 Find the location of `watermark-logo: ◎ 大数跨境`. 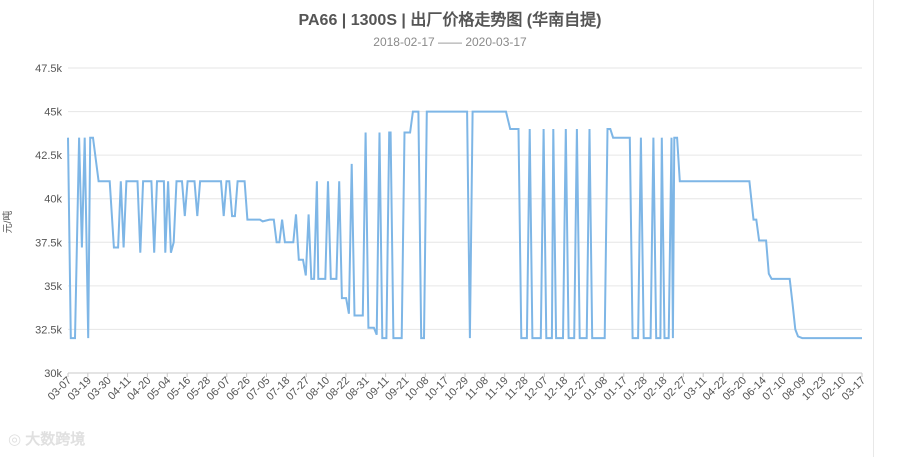

watermark-logo: ◎ 大数跨境 is located at coordinates (46, 438).